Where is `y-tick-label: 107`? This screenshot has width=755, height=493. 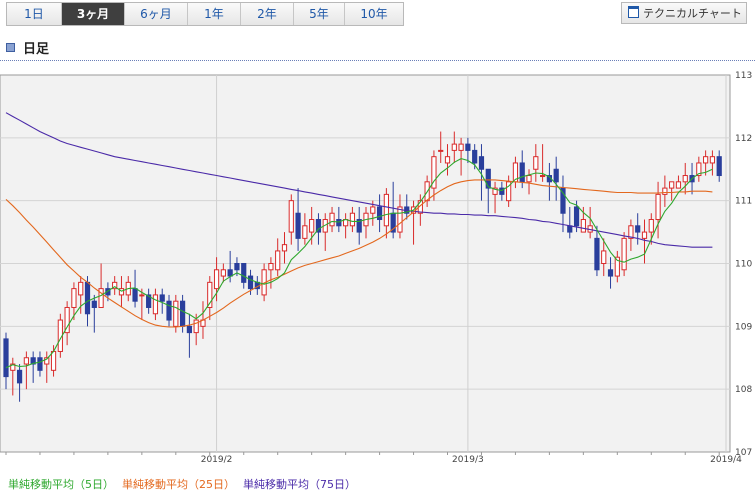 y-tick-label: 107 is located at coordinates (743, 453).